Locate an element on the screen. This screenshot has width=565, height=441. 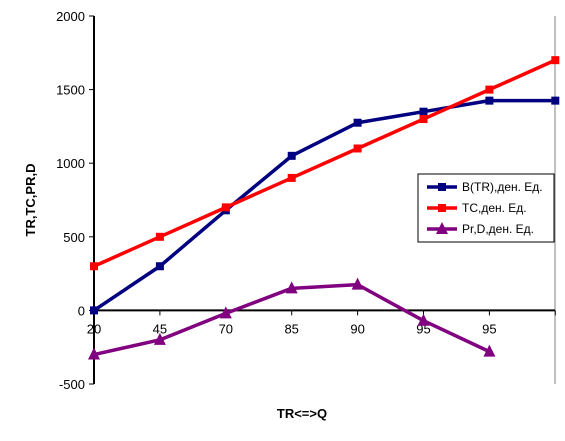
y-tick-label: 2000 is located at coordinates (70, 16).